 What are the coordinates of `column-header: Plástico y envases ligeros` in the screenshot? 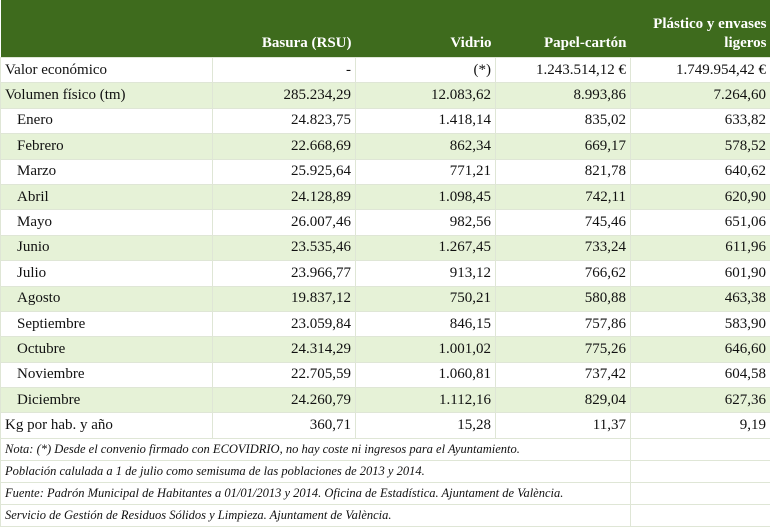 It's located at (700, 29).